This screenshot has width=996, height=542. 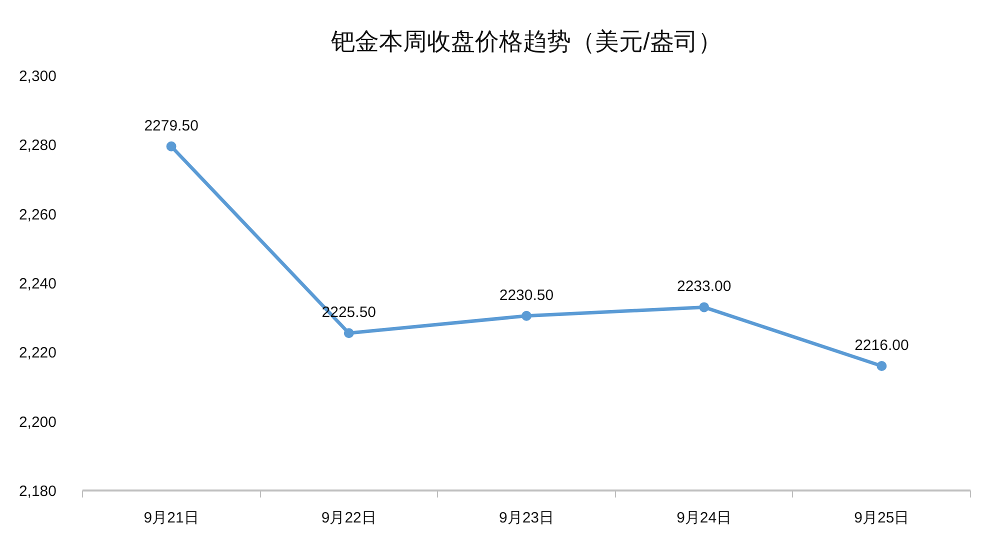 I want to click on y-tick-label: 2,220, so click(x=37, y=353).